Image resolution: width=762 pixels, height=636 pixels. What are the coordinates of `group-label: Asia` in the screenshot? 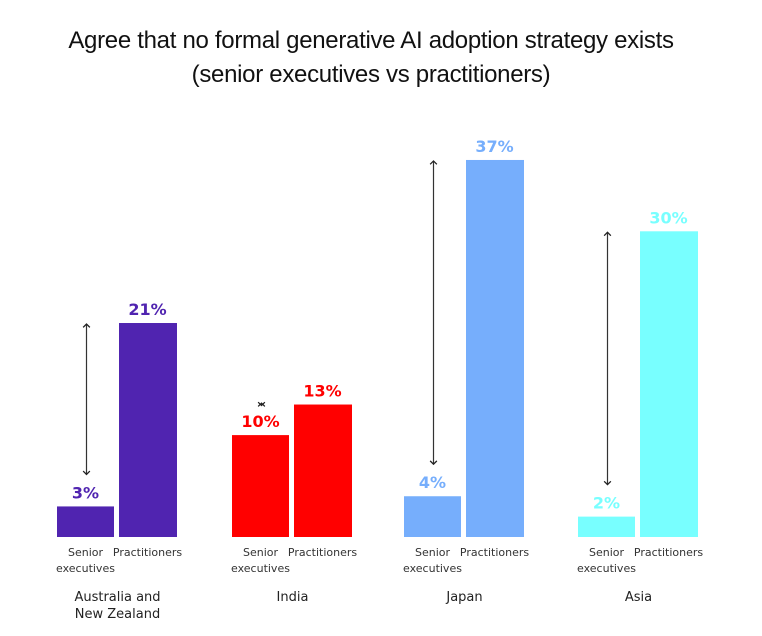 It's located at (638, 597).